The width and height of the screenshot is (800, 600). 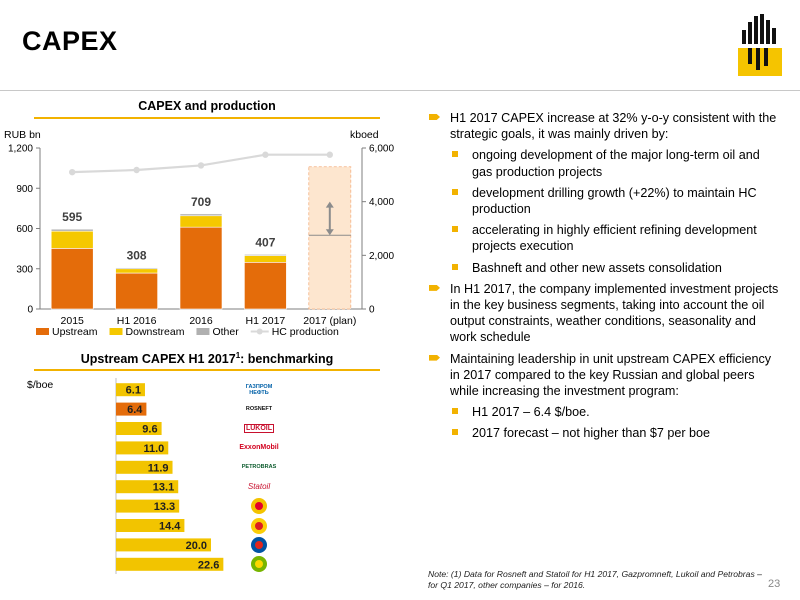 I want to click on chart1-title-underline, so click(x=207, y=118).